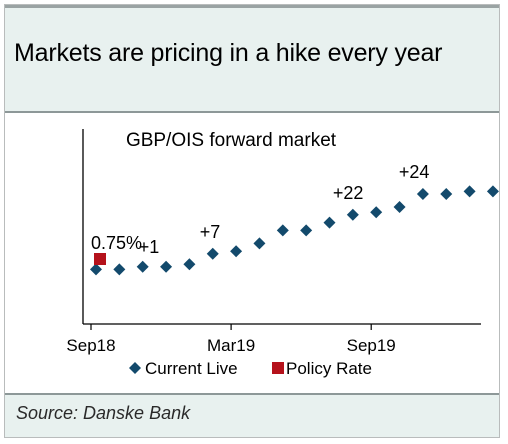 This screenshot has height=444, width=508. What do you see at coordinates (210, 232) in the screenshot?
I see `data-annotation: +7` at bounding box center [210, 232].